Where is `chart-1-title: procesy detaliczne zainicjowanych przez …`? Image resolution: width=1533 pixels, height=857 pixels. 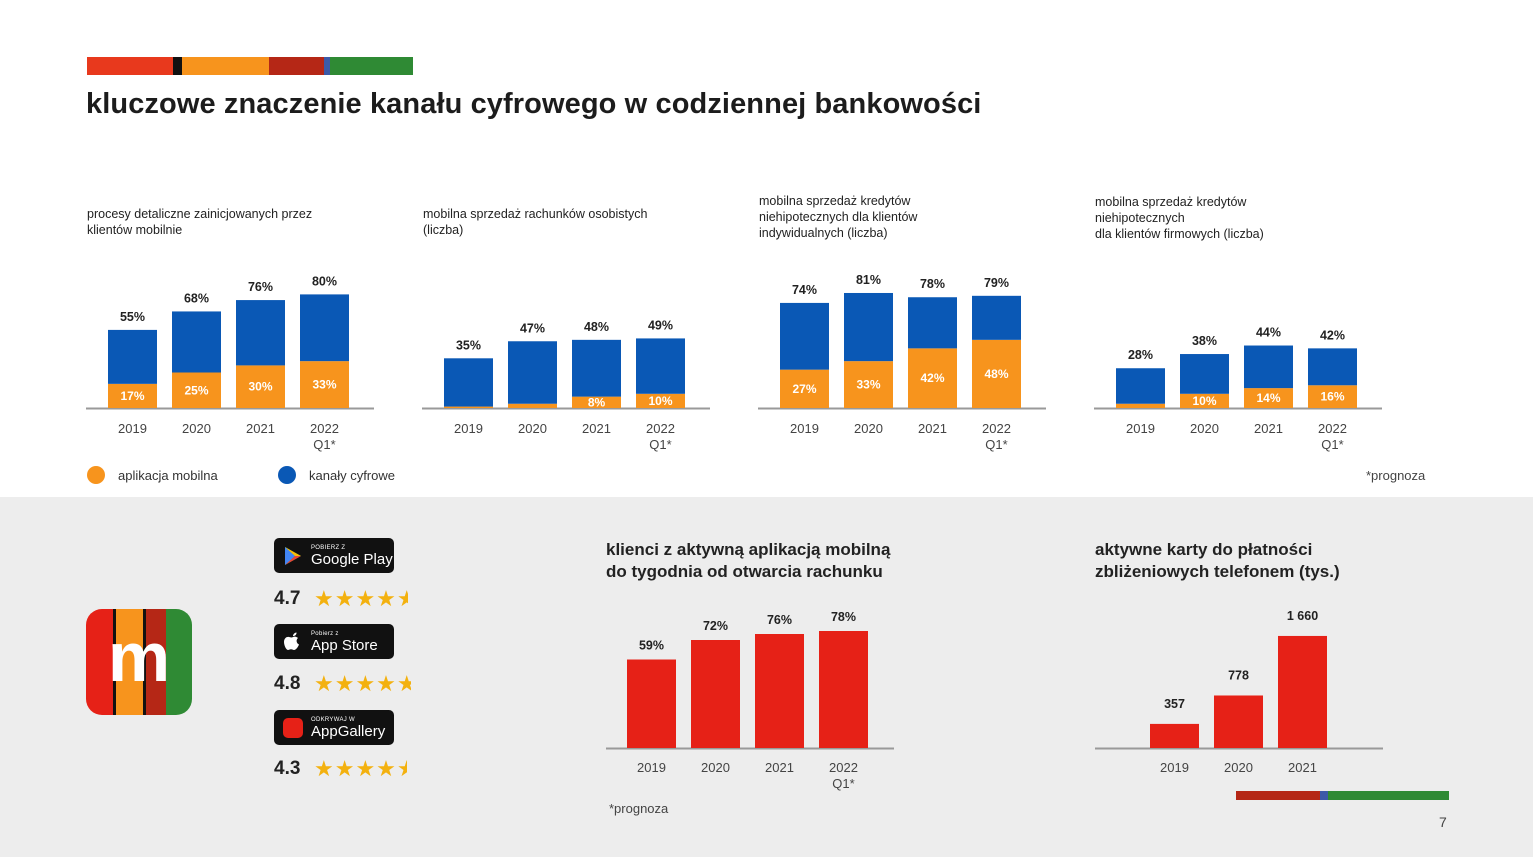
chart-1-title: procesy detaliczne zainicjowanych przez … is located at coordinates (200, 222).